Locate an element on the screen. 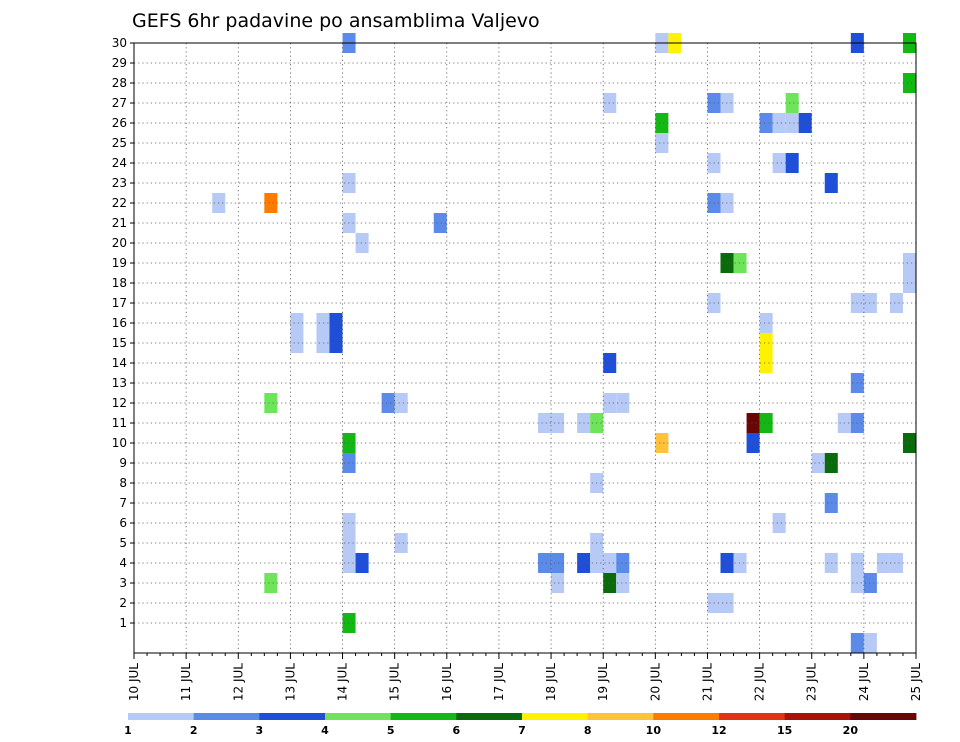  y-tick-label: 13 is located at coordinates (119, 383).